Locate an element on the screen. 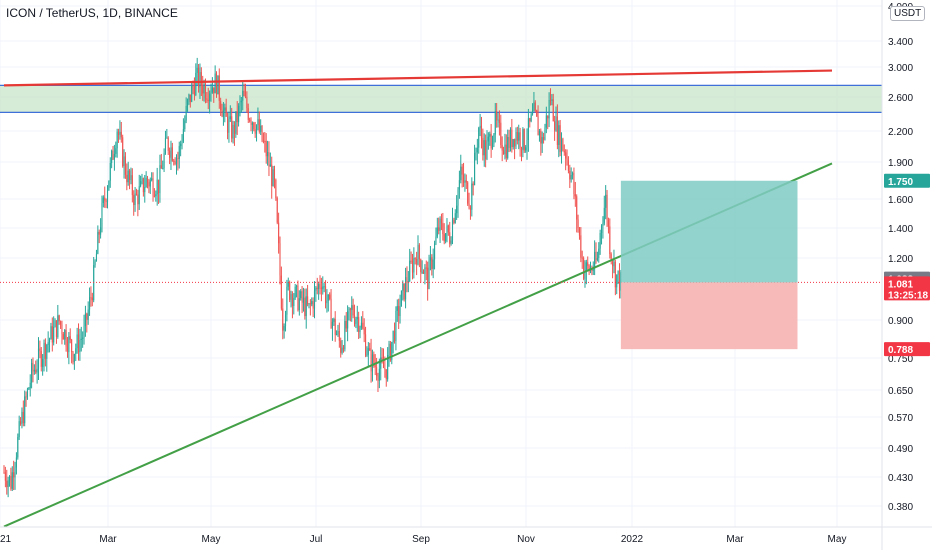 The width and height of the screenshot is (932, 555). y-tick-label: 1.200 is located at coordinates (900, 259).